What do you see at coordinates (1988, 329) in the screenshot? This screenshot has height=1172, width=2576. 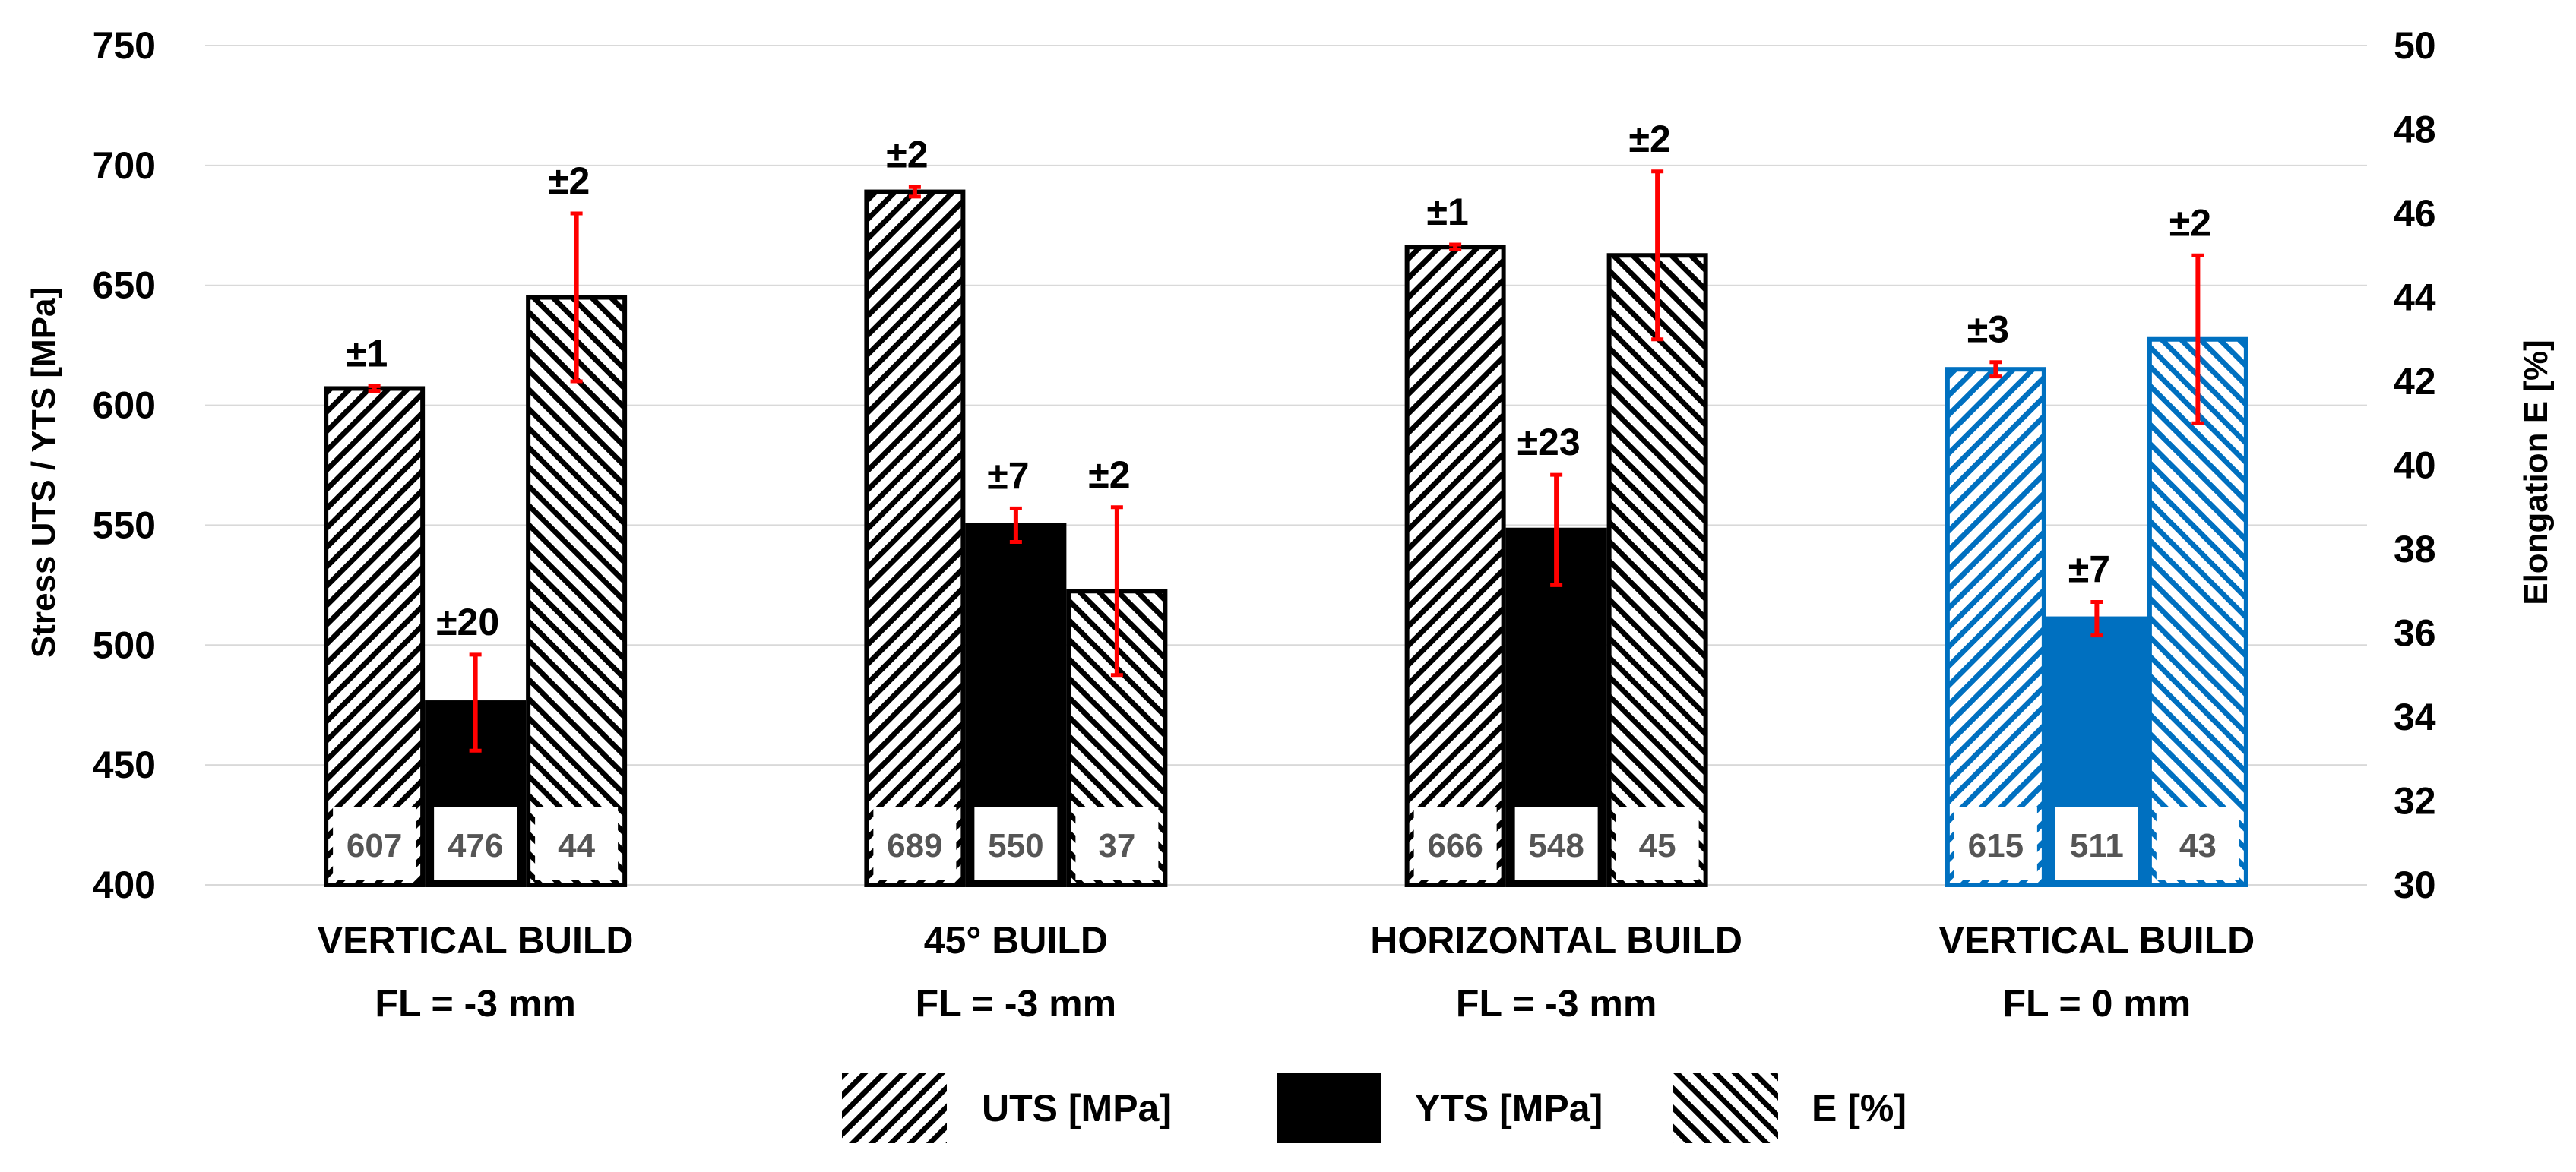 I see `error-label: ±3` at bounding box center [1988, 329].